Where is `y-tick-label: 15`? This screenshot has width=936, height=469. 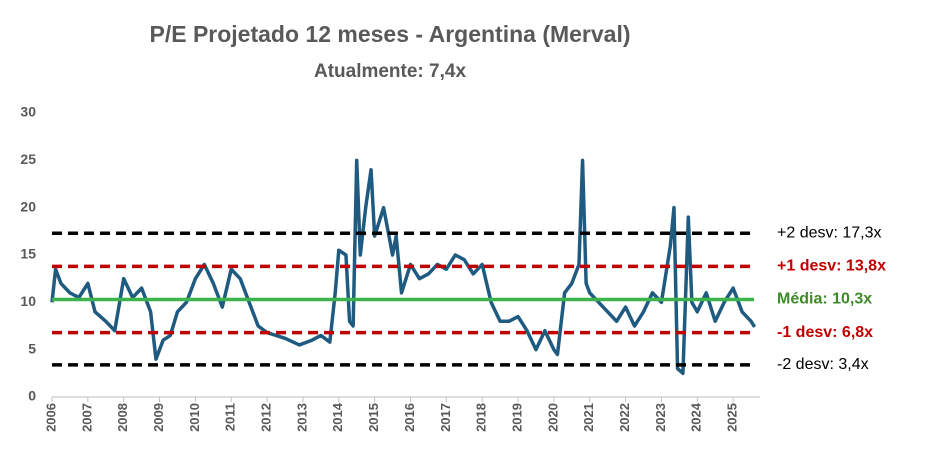
y-tick-label: 15 is located at coordinates (28, 254).